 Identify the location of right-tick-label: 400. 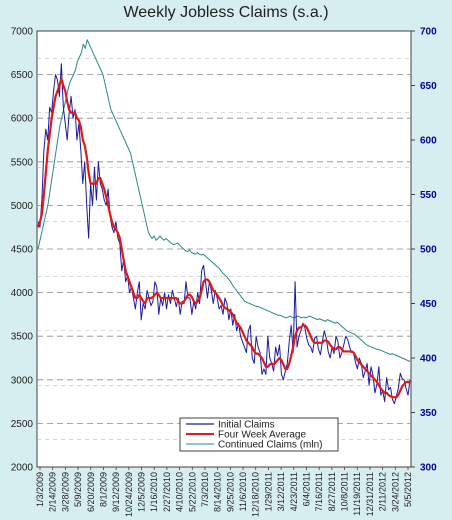
(428, 359).